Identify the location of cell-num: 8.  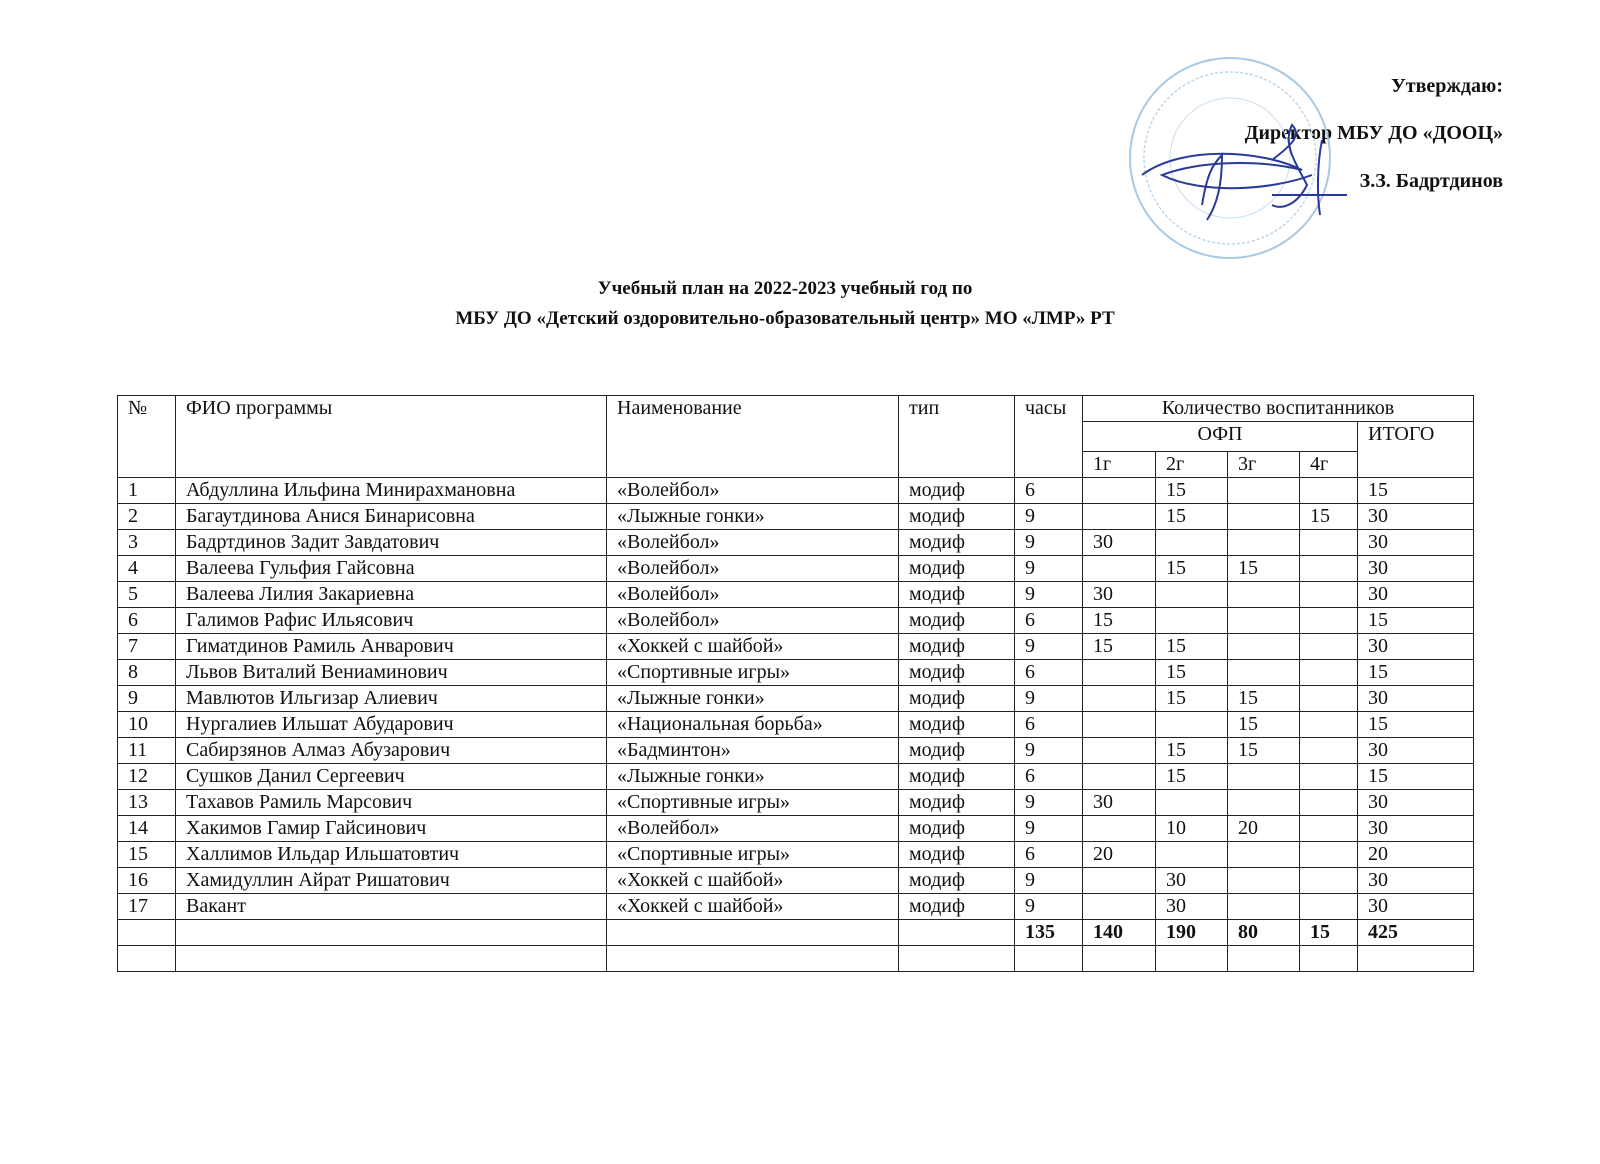
(146, 672).